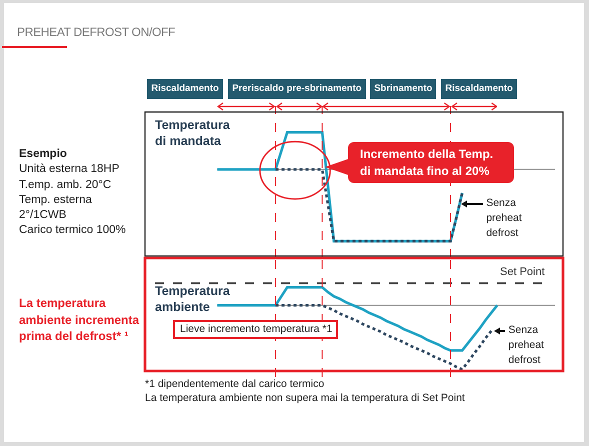  I want to click on text: La temperatura ambiente incrementa prima del defrost* ¹, so click(79, 319).